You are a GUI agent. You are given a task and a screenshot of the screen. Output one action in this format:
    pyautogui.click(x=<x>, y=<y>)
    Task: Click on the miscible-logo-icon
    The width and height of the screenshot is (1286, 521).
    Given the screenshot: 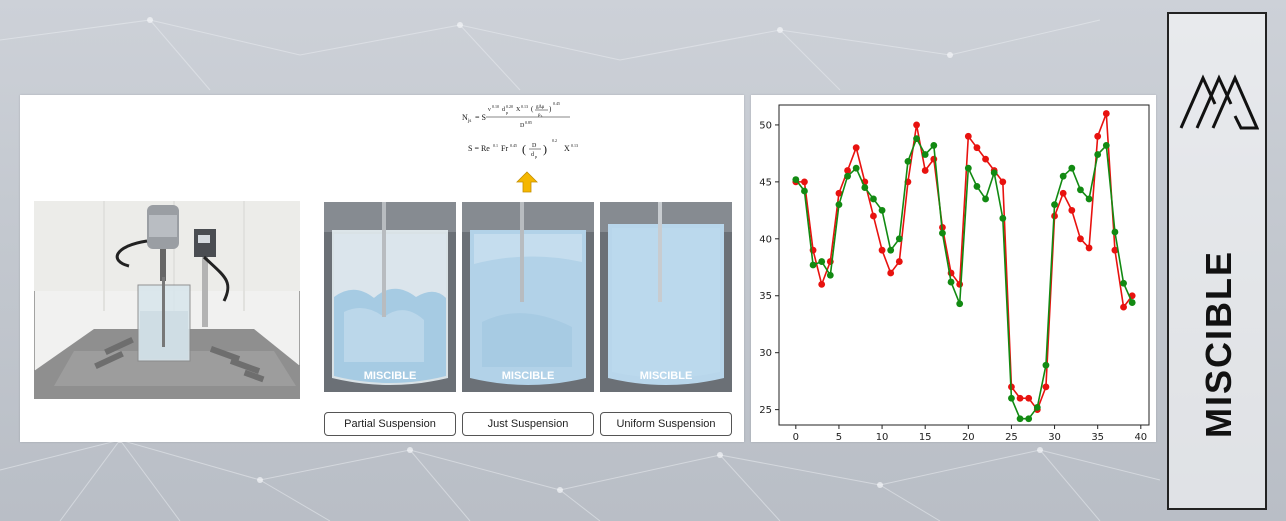 What is the action you would take?
    pyautogui.click(x=1219, y=102)
    